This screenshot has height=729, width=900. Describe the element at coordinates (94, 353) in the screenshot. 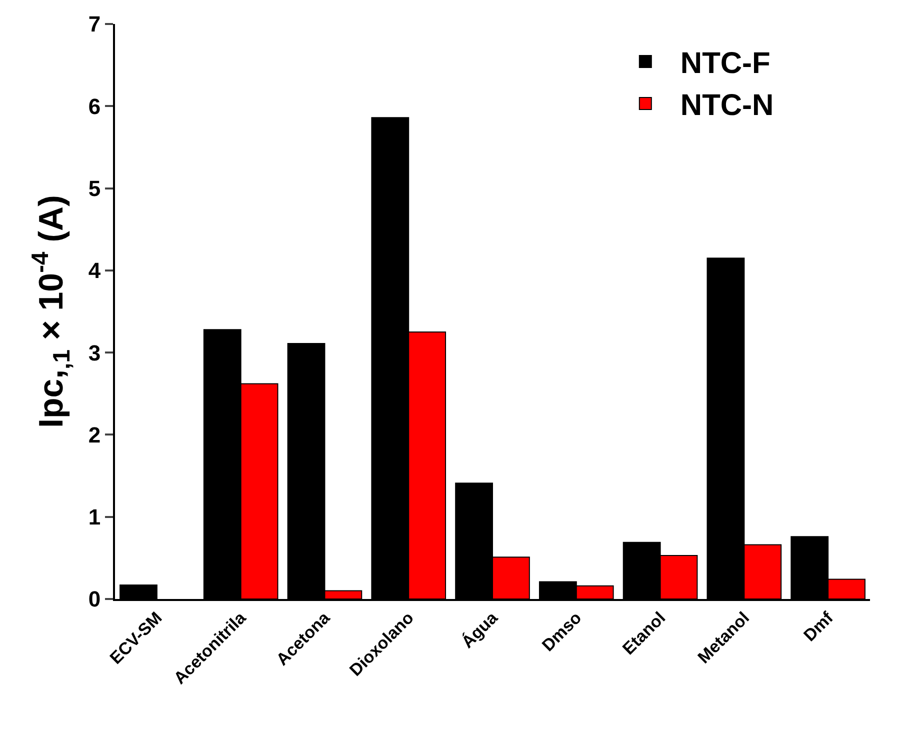

I see `y-tick-label: 3` at that location.